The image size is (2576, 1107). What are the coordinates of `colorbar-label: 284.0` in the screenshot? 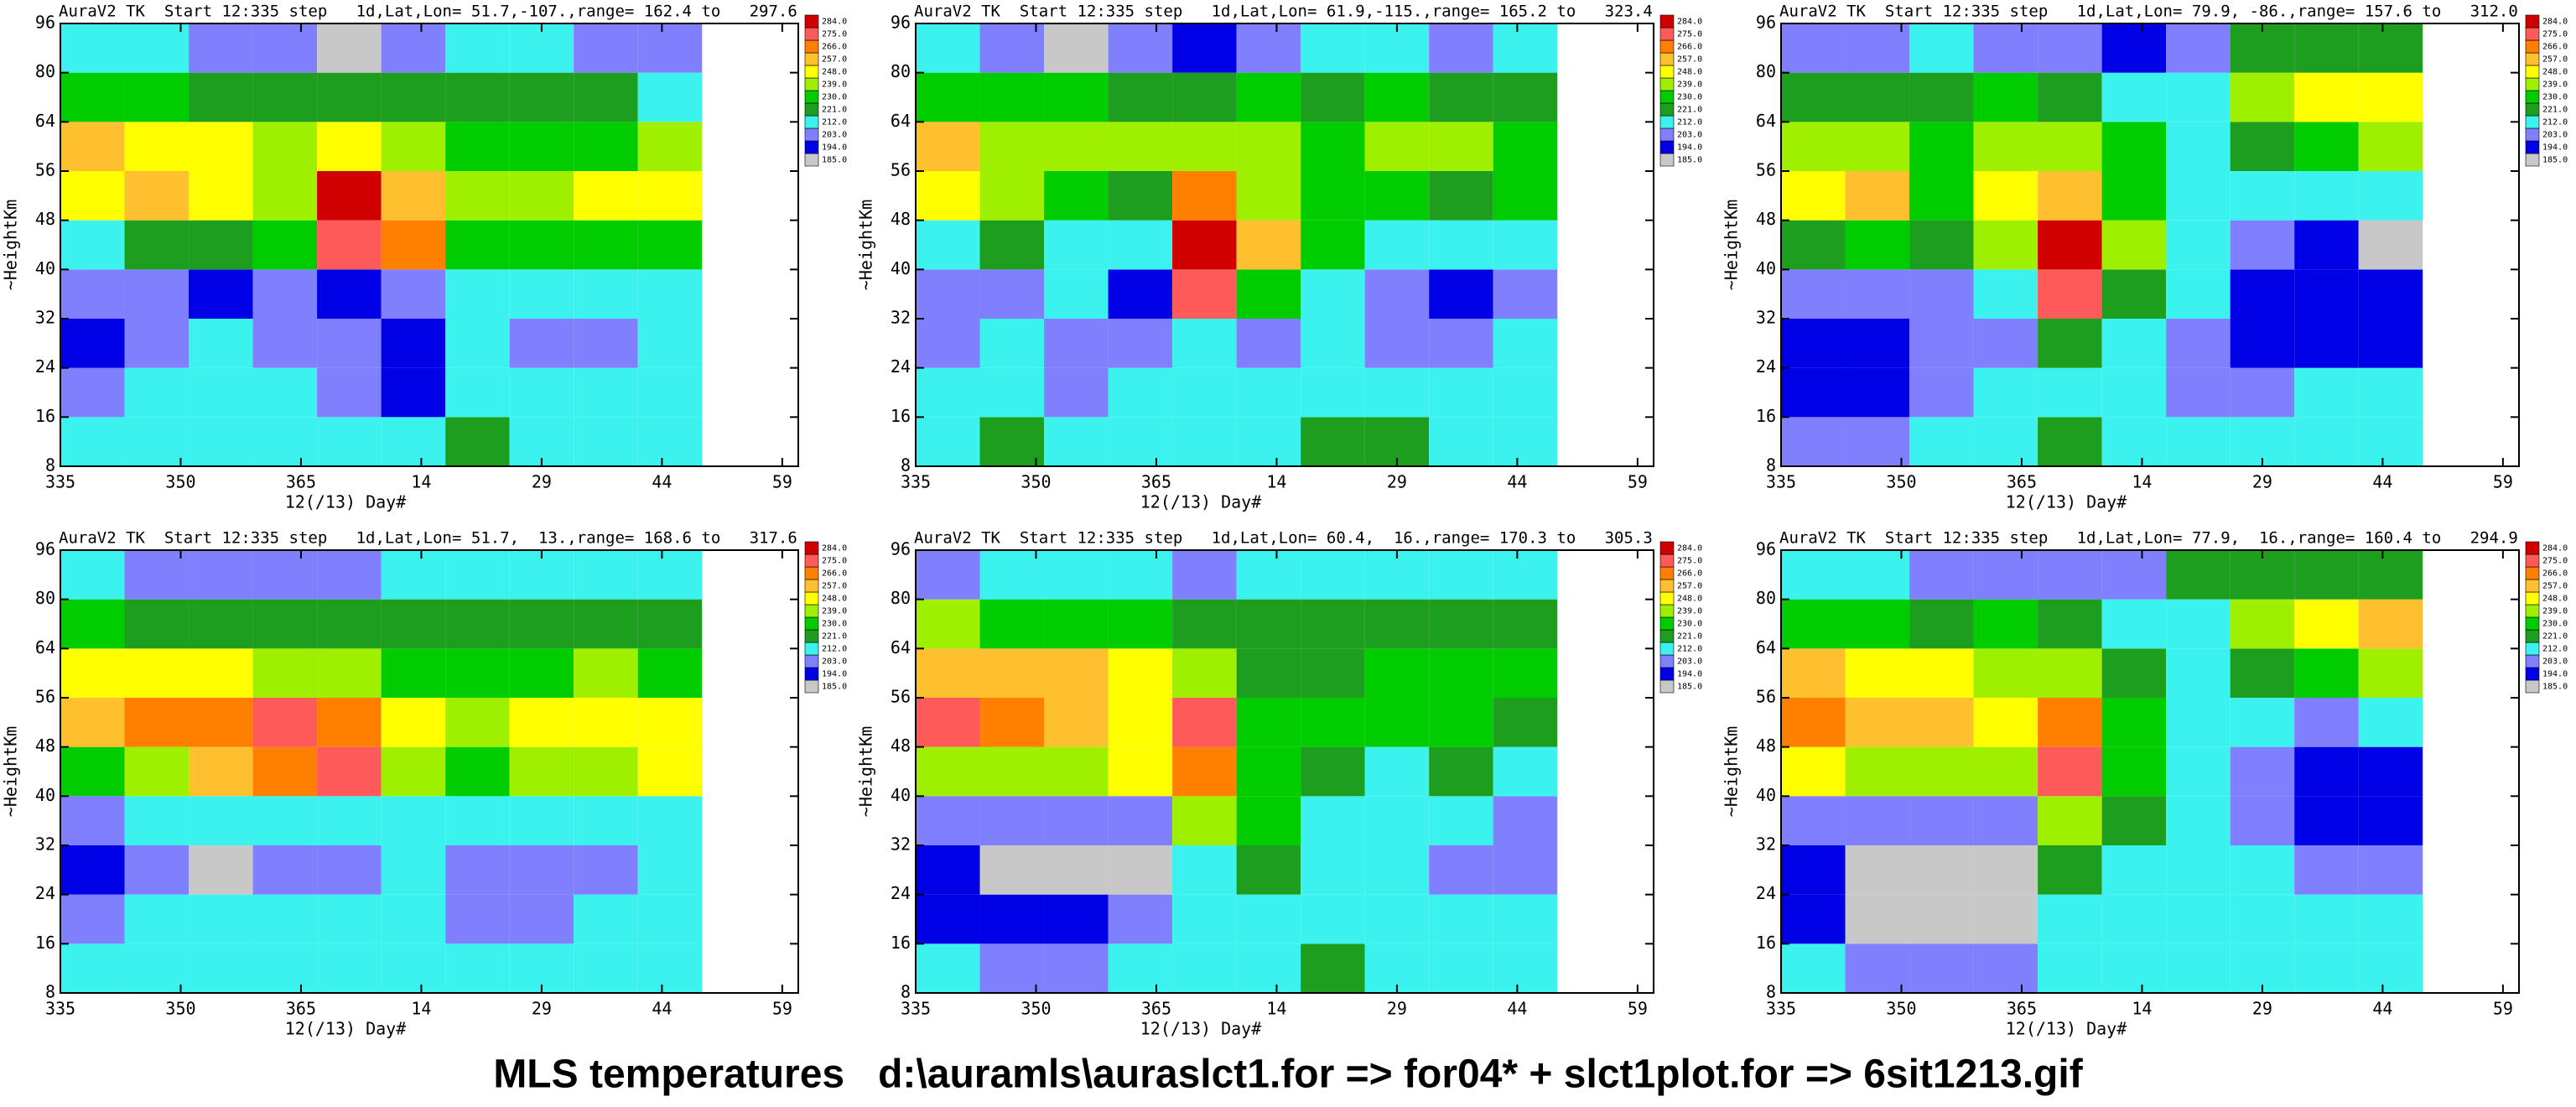 It's located at (2555, 23).